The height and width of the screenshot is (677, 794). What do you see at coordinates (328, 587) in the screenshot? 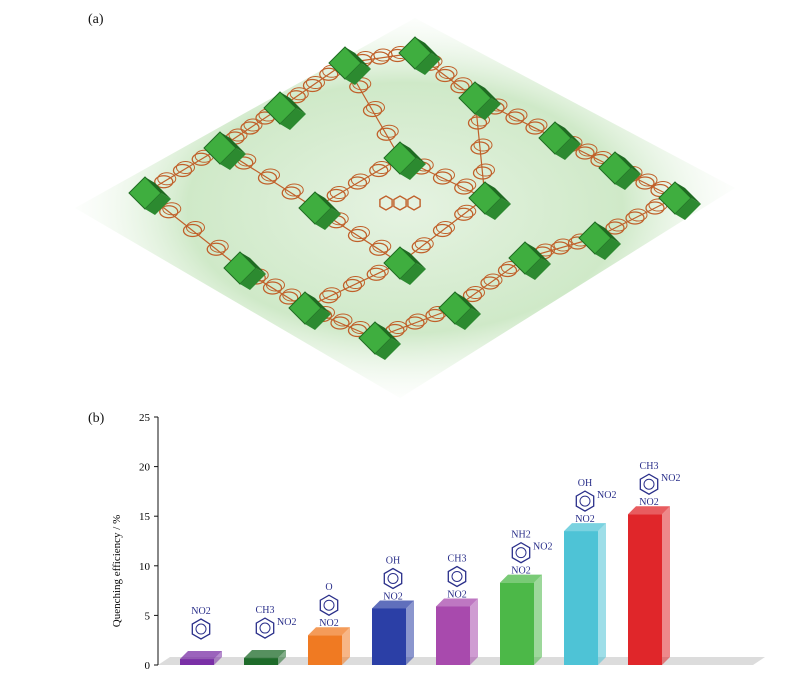
I see `substituent-label: O` at bounding box center [328, 587].